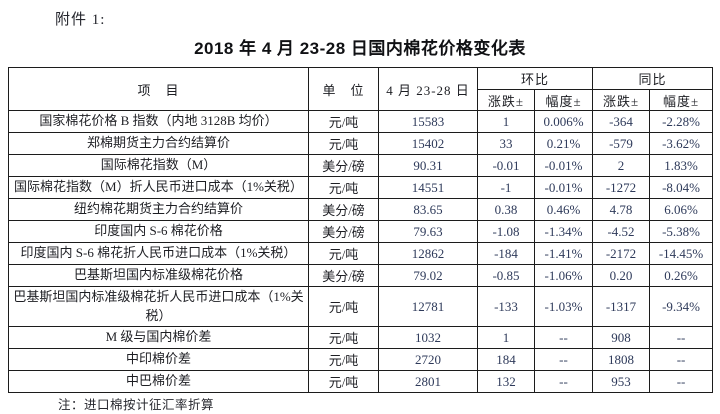 The image size is (720, 414). I want to click on item-name-cell: 巴基斯坦国内标准级棉花价格, so click(158, 275).